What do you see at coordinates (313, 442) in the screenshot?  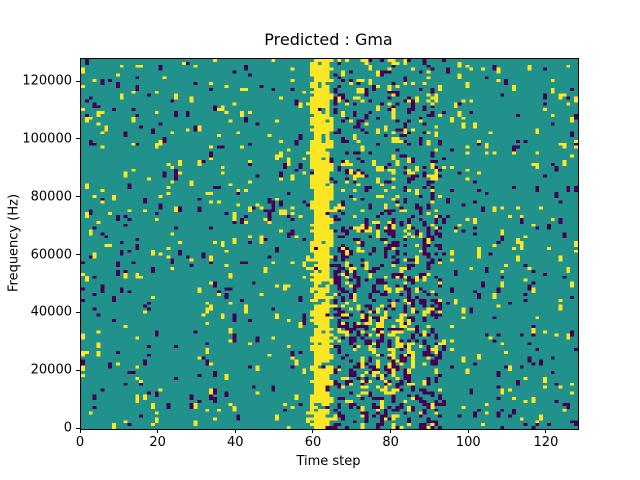 I see `x-tick-label: 60` at bounding box center [313, 442].